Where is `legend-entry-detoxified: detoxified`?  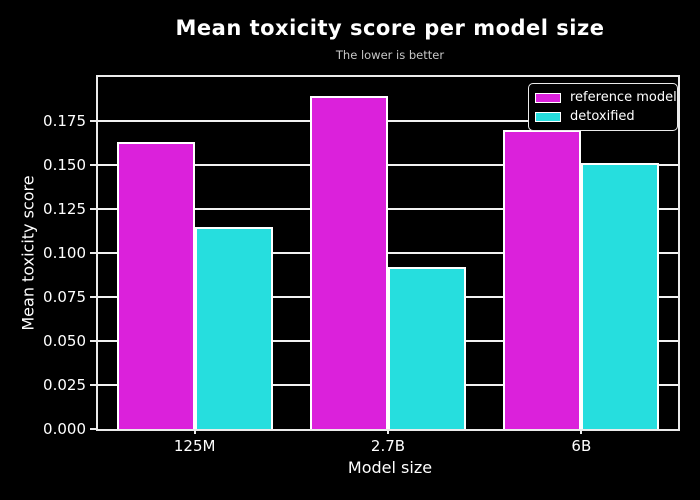
legend-entry-detoxified: detoxified is located at coordinates (603, 116).